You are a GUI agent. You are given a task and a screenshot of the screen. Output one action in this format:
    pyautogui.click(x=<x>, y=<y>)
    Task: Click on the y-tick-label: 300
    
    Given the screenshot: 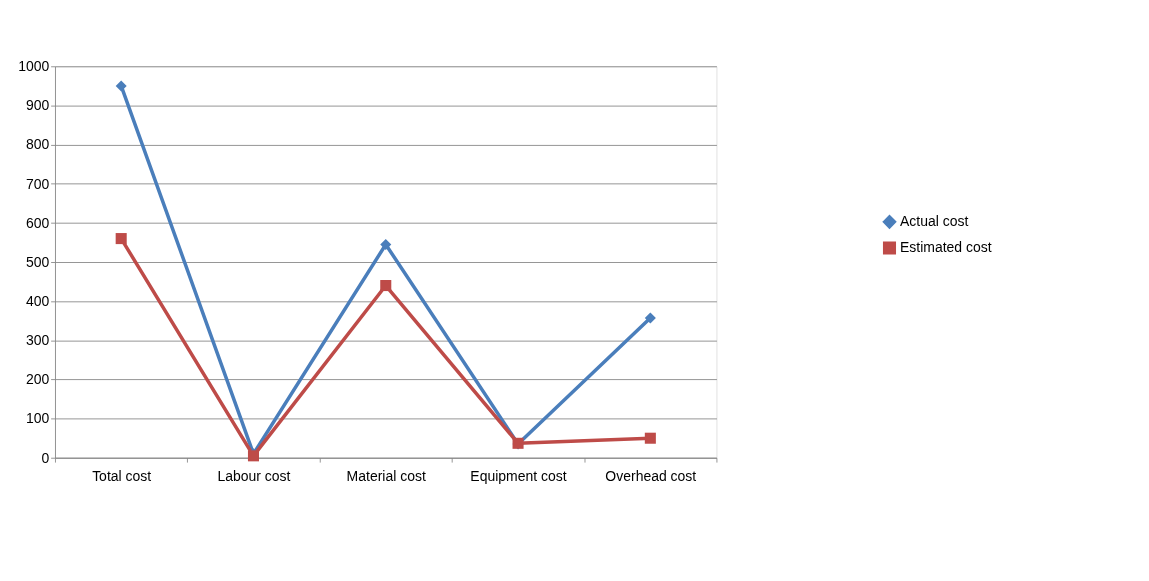 What is the action you would take?
    pyautogui.click(x=38, y=340)
    